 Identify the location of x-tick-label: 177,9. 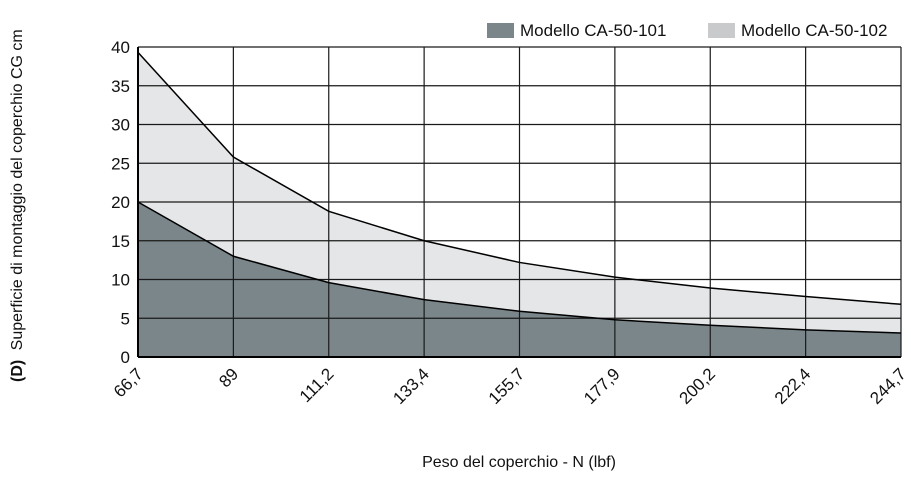
(602, 386).